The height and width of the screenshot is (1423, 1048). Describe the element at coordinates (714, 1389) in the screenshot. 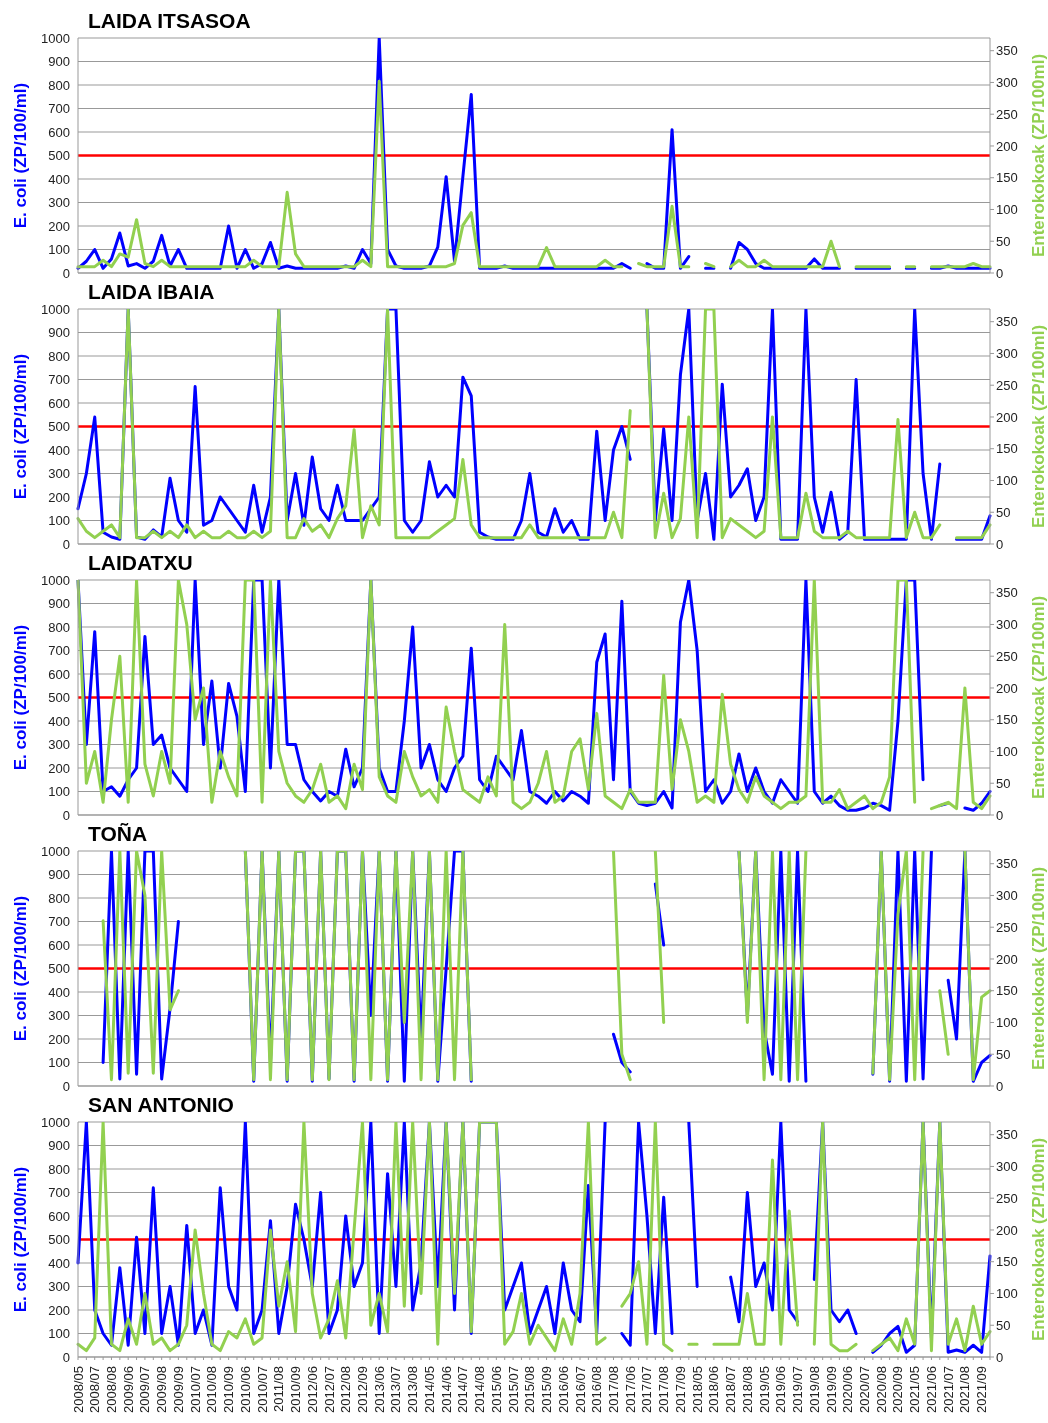

I see `x-tick-label: 2018/06` at that location.